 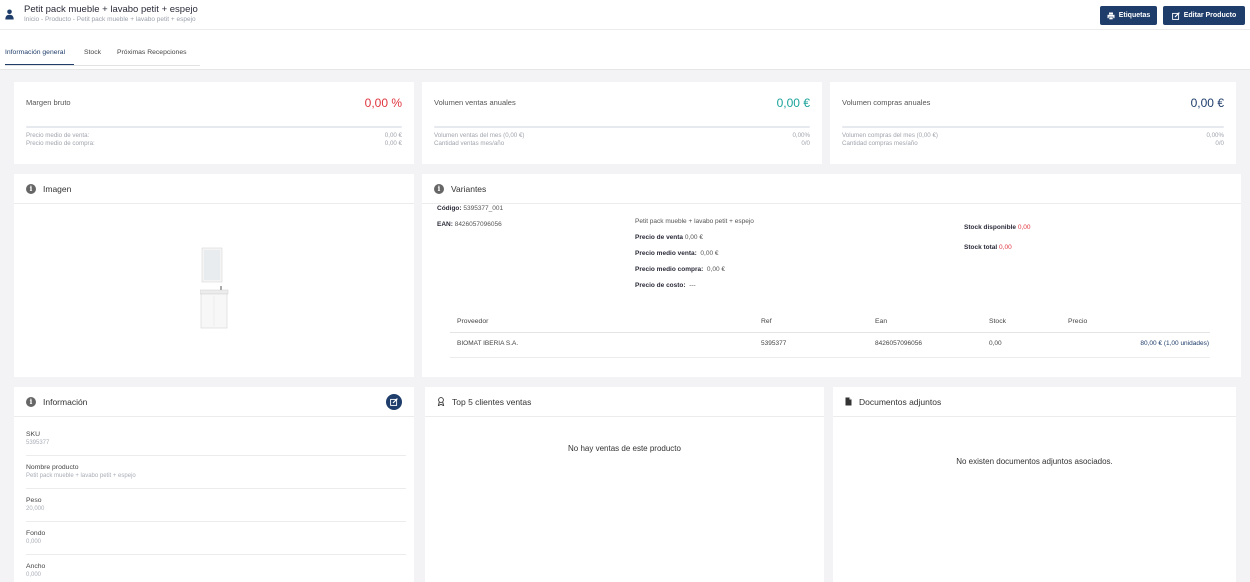 I want to click on card-title: Documentos adjuntos, so click(x=900, y=401).